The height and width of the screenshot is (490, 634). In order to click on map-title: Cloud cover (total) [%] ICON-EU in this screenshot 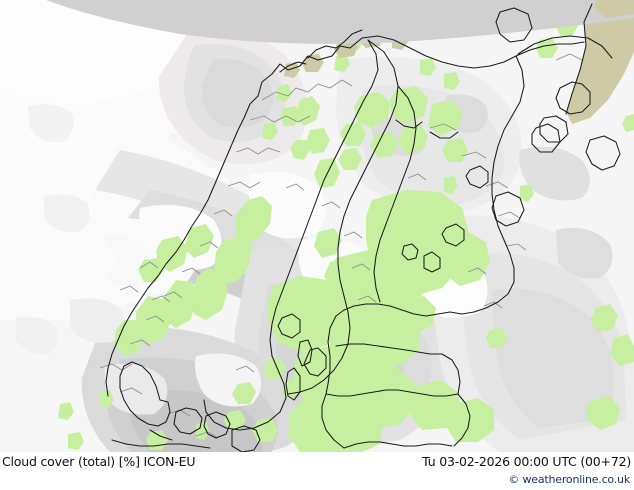, I will do `click(99, 461)`.